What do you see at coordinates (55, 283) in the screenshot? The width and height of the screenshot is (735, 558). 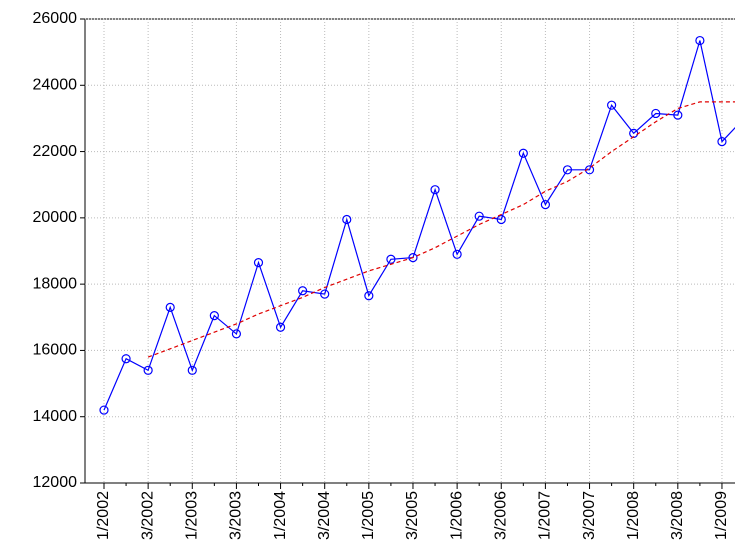 I see `y-tick-label: 18000` at bounding box center [55, 283].